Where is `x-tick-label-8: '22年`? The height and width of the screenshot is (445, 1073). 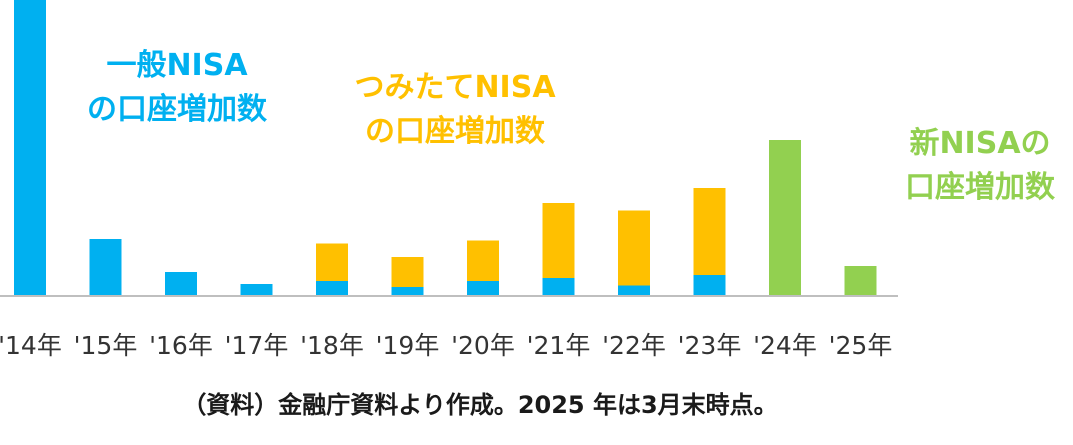
x-tick-label-8: '22年 is located at coordinates (634, 345).